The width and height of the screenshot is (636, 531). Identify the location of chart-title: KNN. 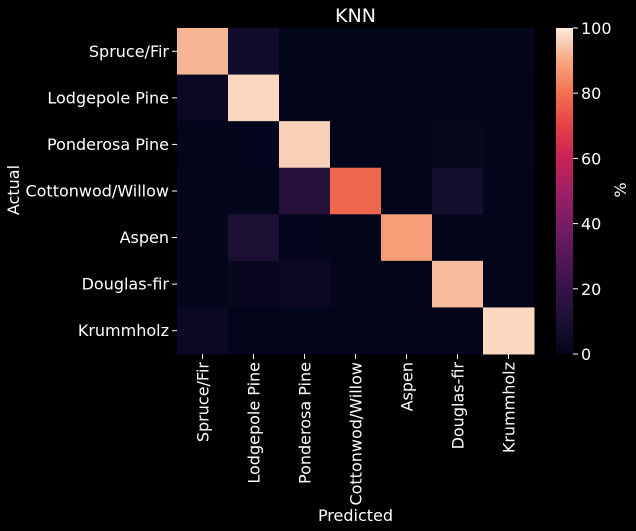
(355, 16).